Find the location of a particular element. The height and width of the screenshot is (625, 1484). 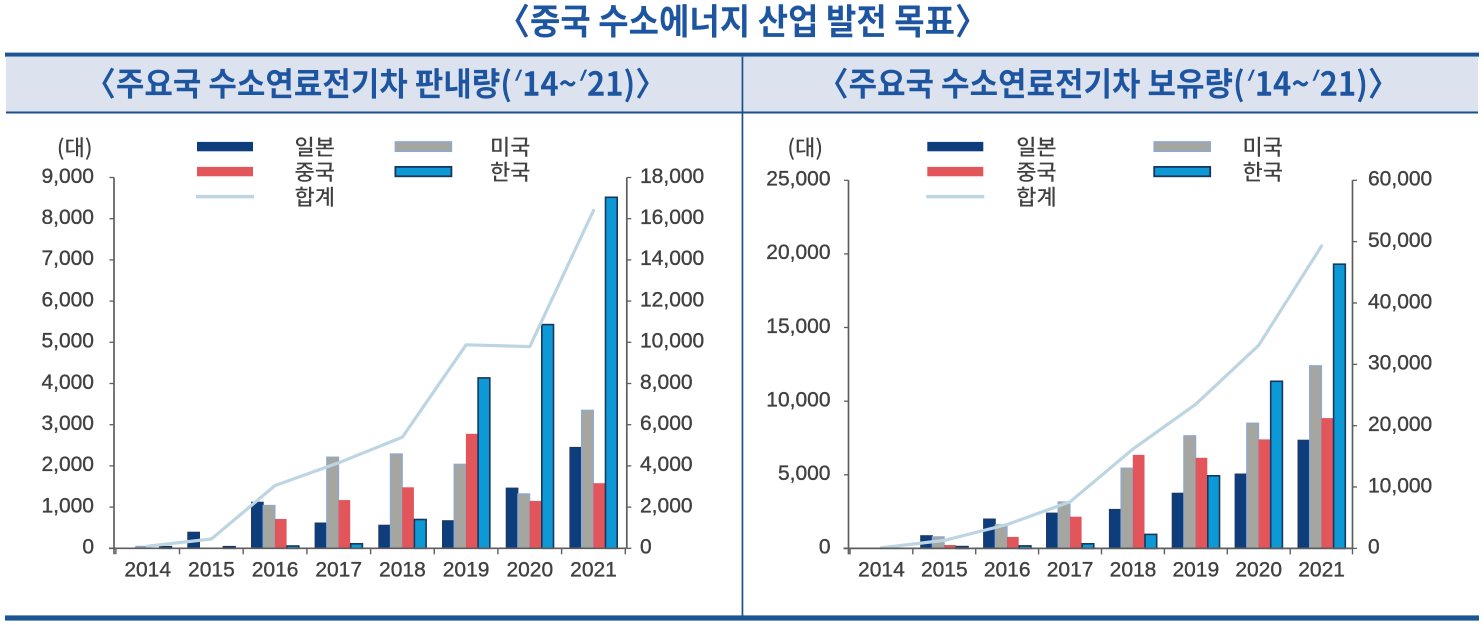

svg-text: 16,000 is located at coordinates (672, 217).